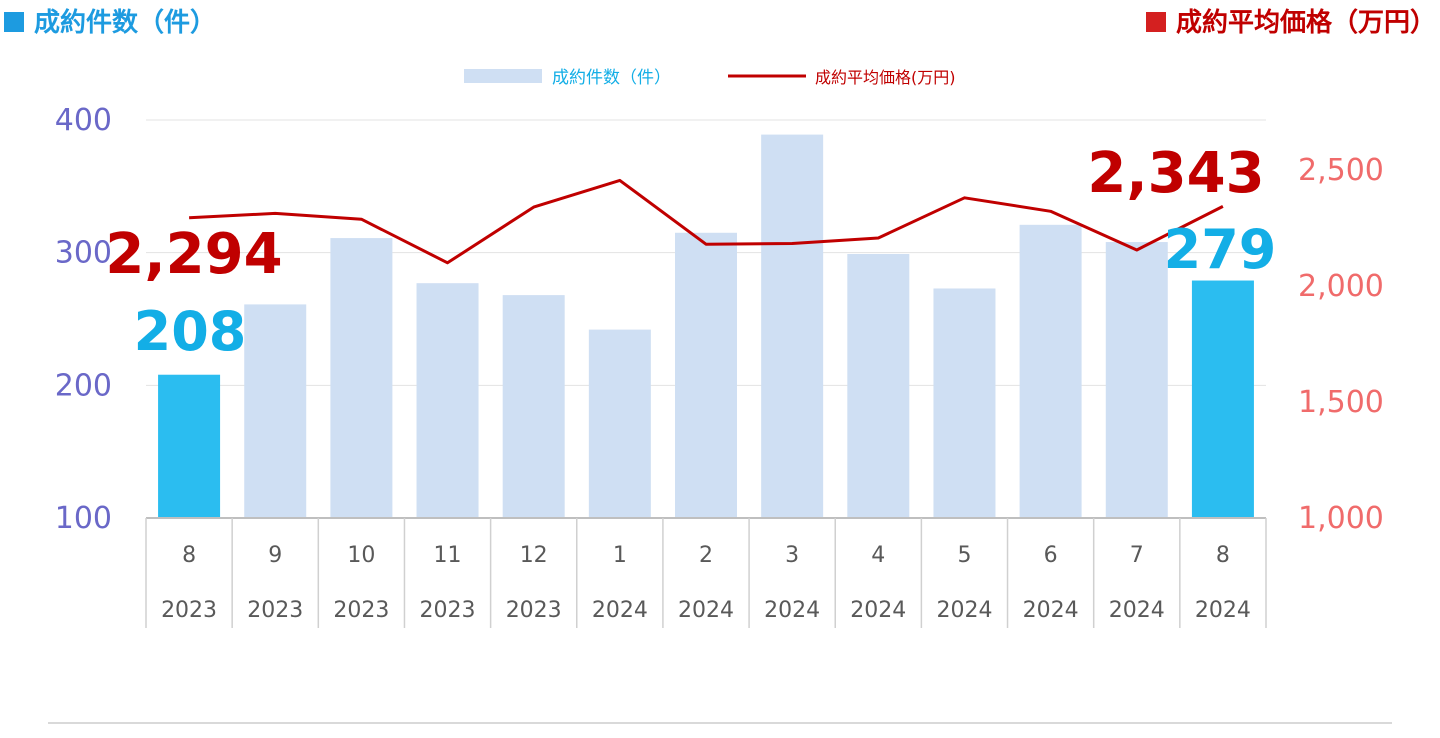  What do you see at coordinates (1341, 518) in the screenshot?
I see `y-right-tick-label: 1,000` at bounding box center [1341, 518].